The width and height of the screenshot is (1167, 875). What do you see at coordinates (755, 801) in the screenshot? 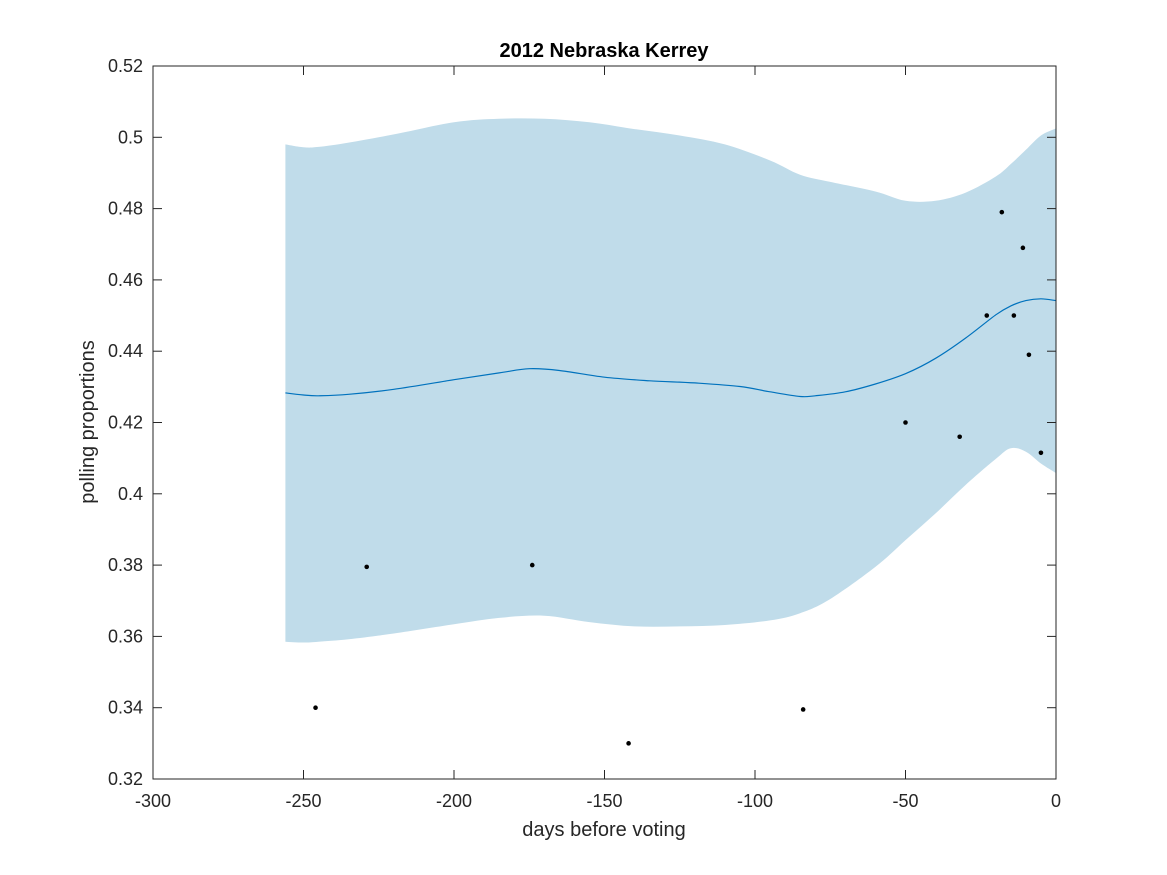
I see `x-tick-label: -100` at bounding box center [755, 801].